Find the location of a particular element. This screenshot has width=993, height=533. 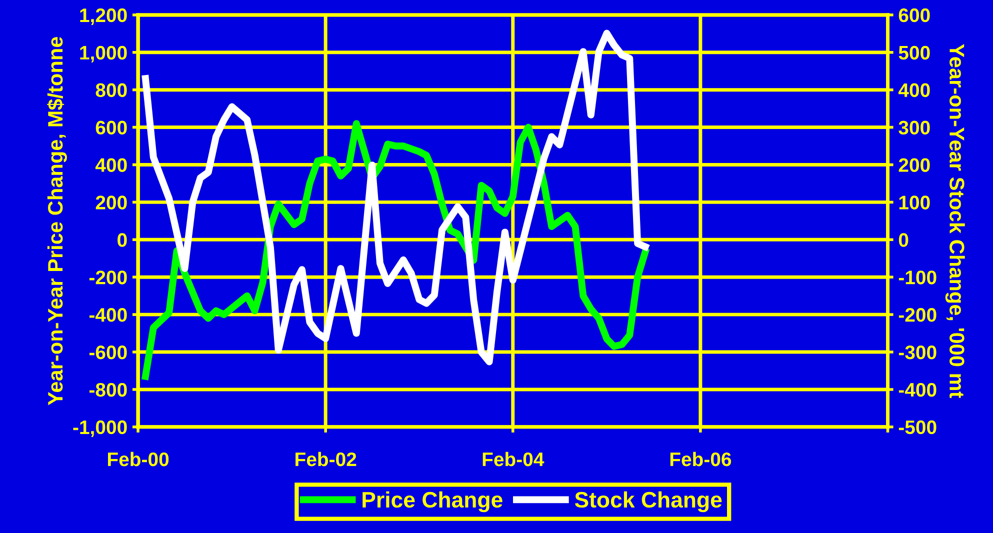

y2-tick-label: 100 is located at coordinates (914, 203).